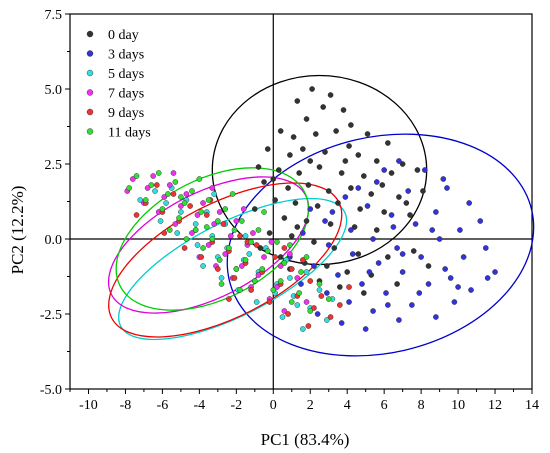 Image resolution: width=550 pixels, height=453 pixels. What do you see at coordinates (126, 74) in the screenshot?
I see `legend-label: 5 days` at bounding box center [126, 74].